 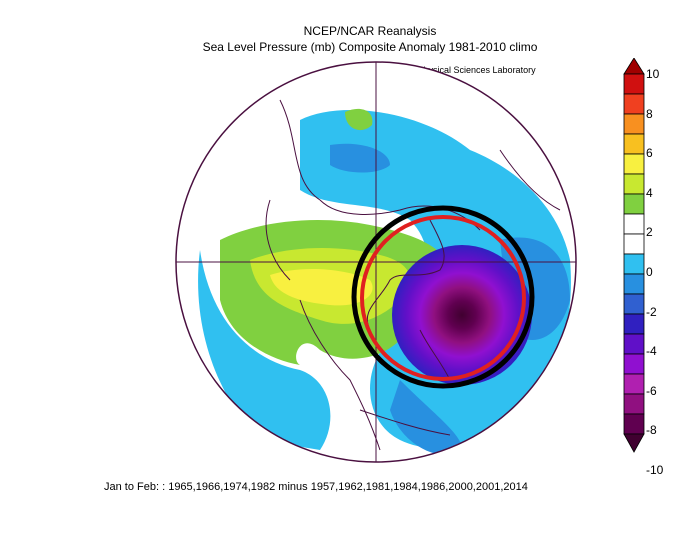 I want to click on colorbar-tick-label: 2, so click(x=649, y=232).